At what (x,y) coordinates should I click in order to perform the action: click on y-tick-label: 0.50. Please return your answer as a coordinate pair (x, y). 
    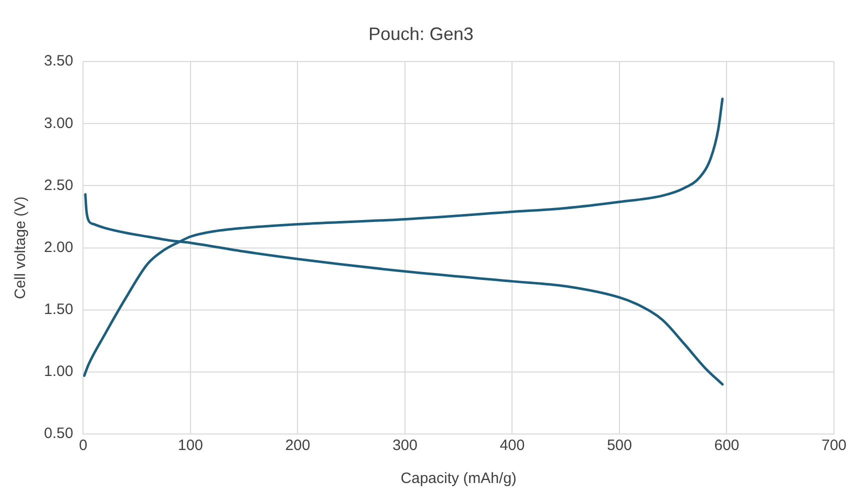
    Looking at the image, I should click on (59, 433).